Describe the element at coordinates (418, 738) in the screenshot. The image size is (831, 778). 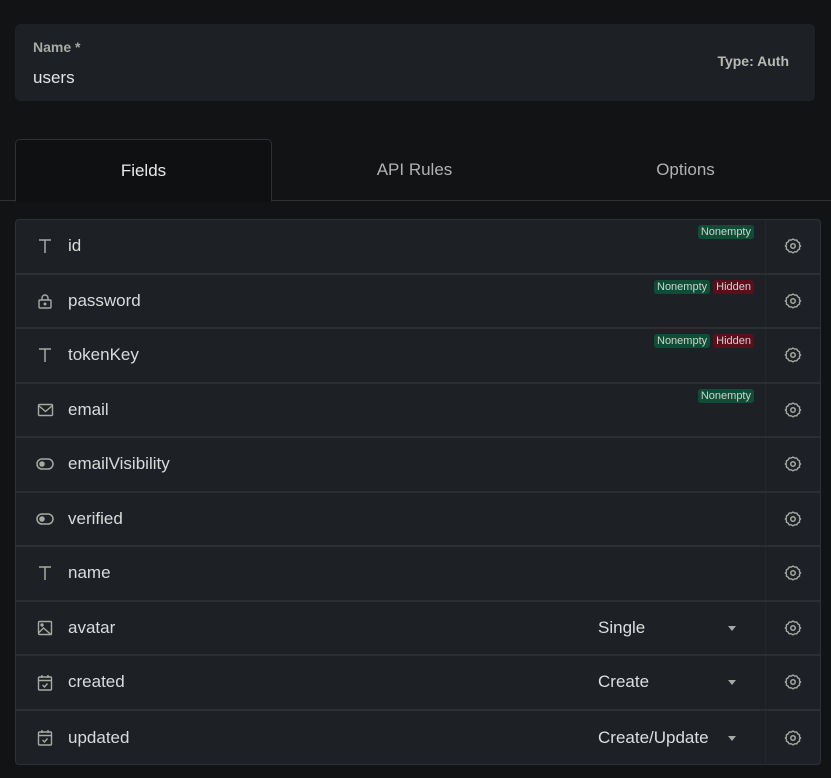
I see `field-row-updated: updated Create/Update` at that location.